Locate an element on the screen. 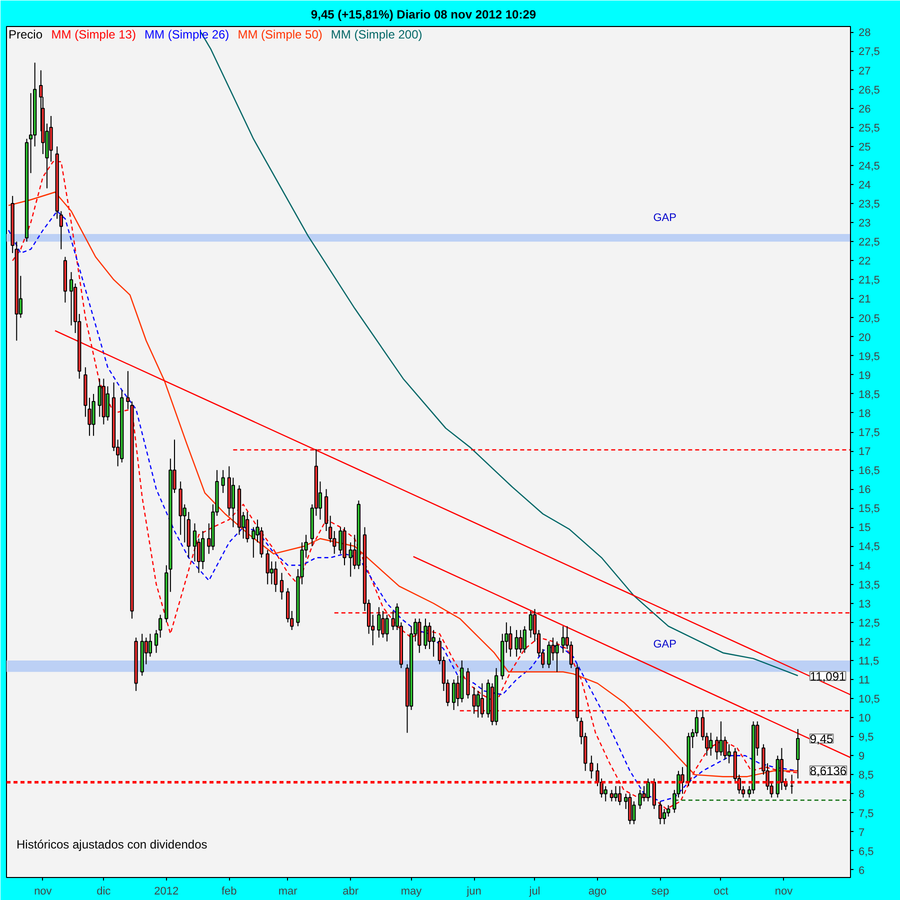 The image size is (900, 900). x-tick-label: oct is located at coordinates (721, 892).